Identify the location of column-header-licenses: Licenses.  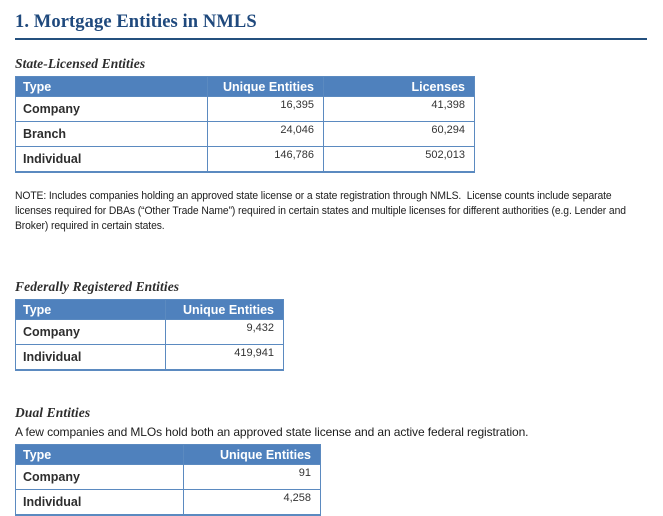
(399, 86).